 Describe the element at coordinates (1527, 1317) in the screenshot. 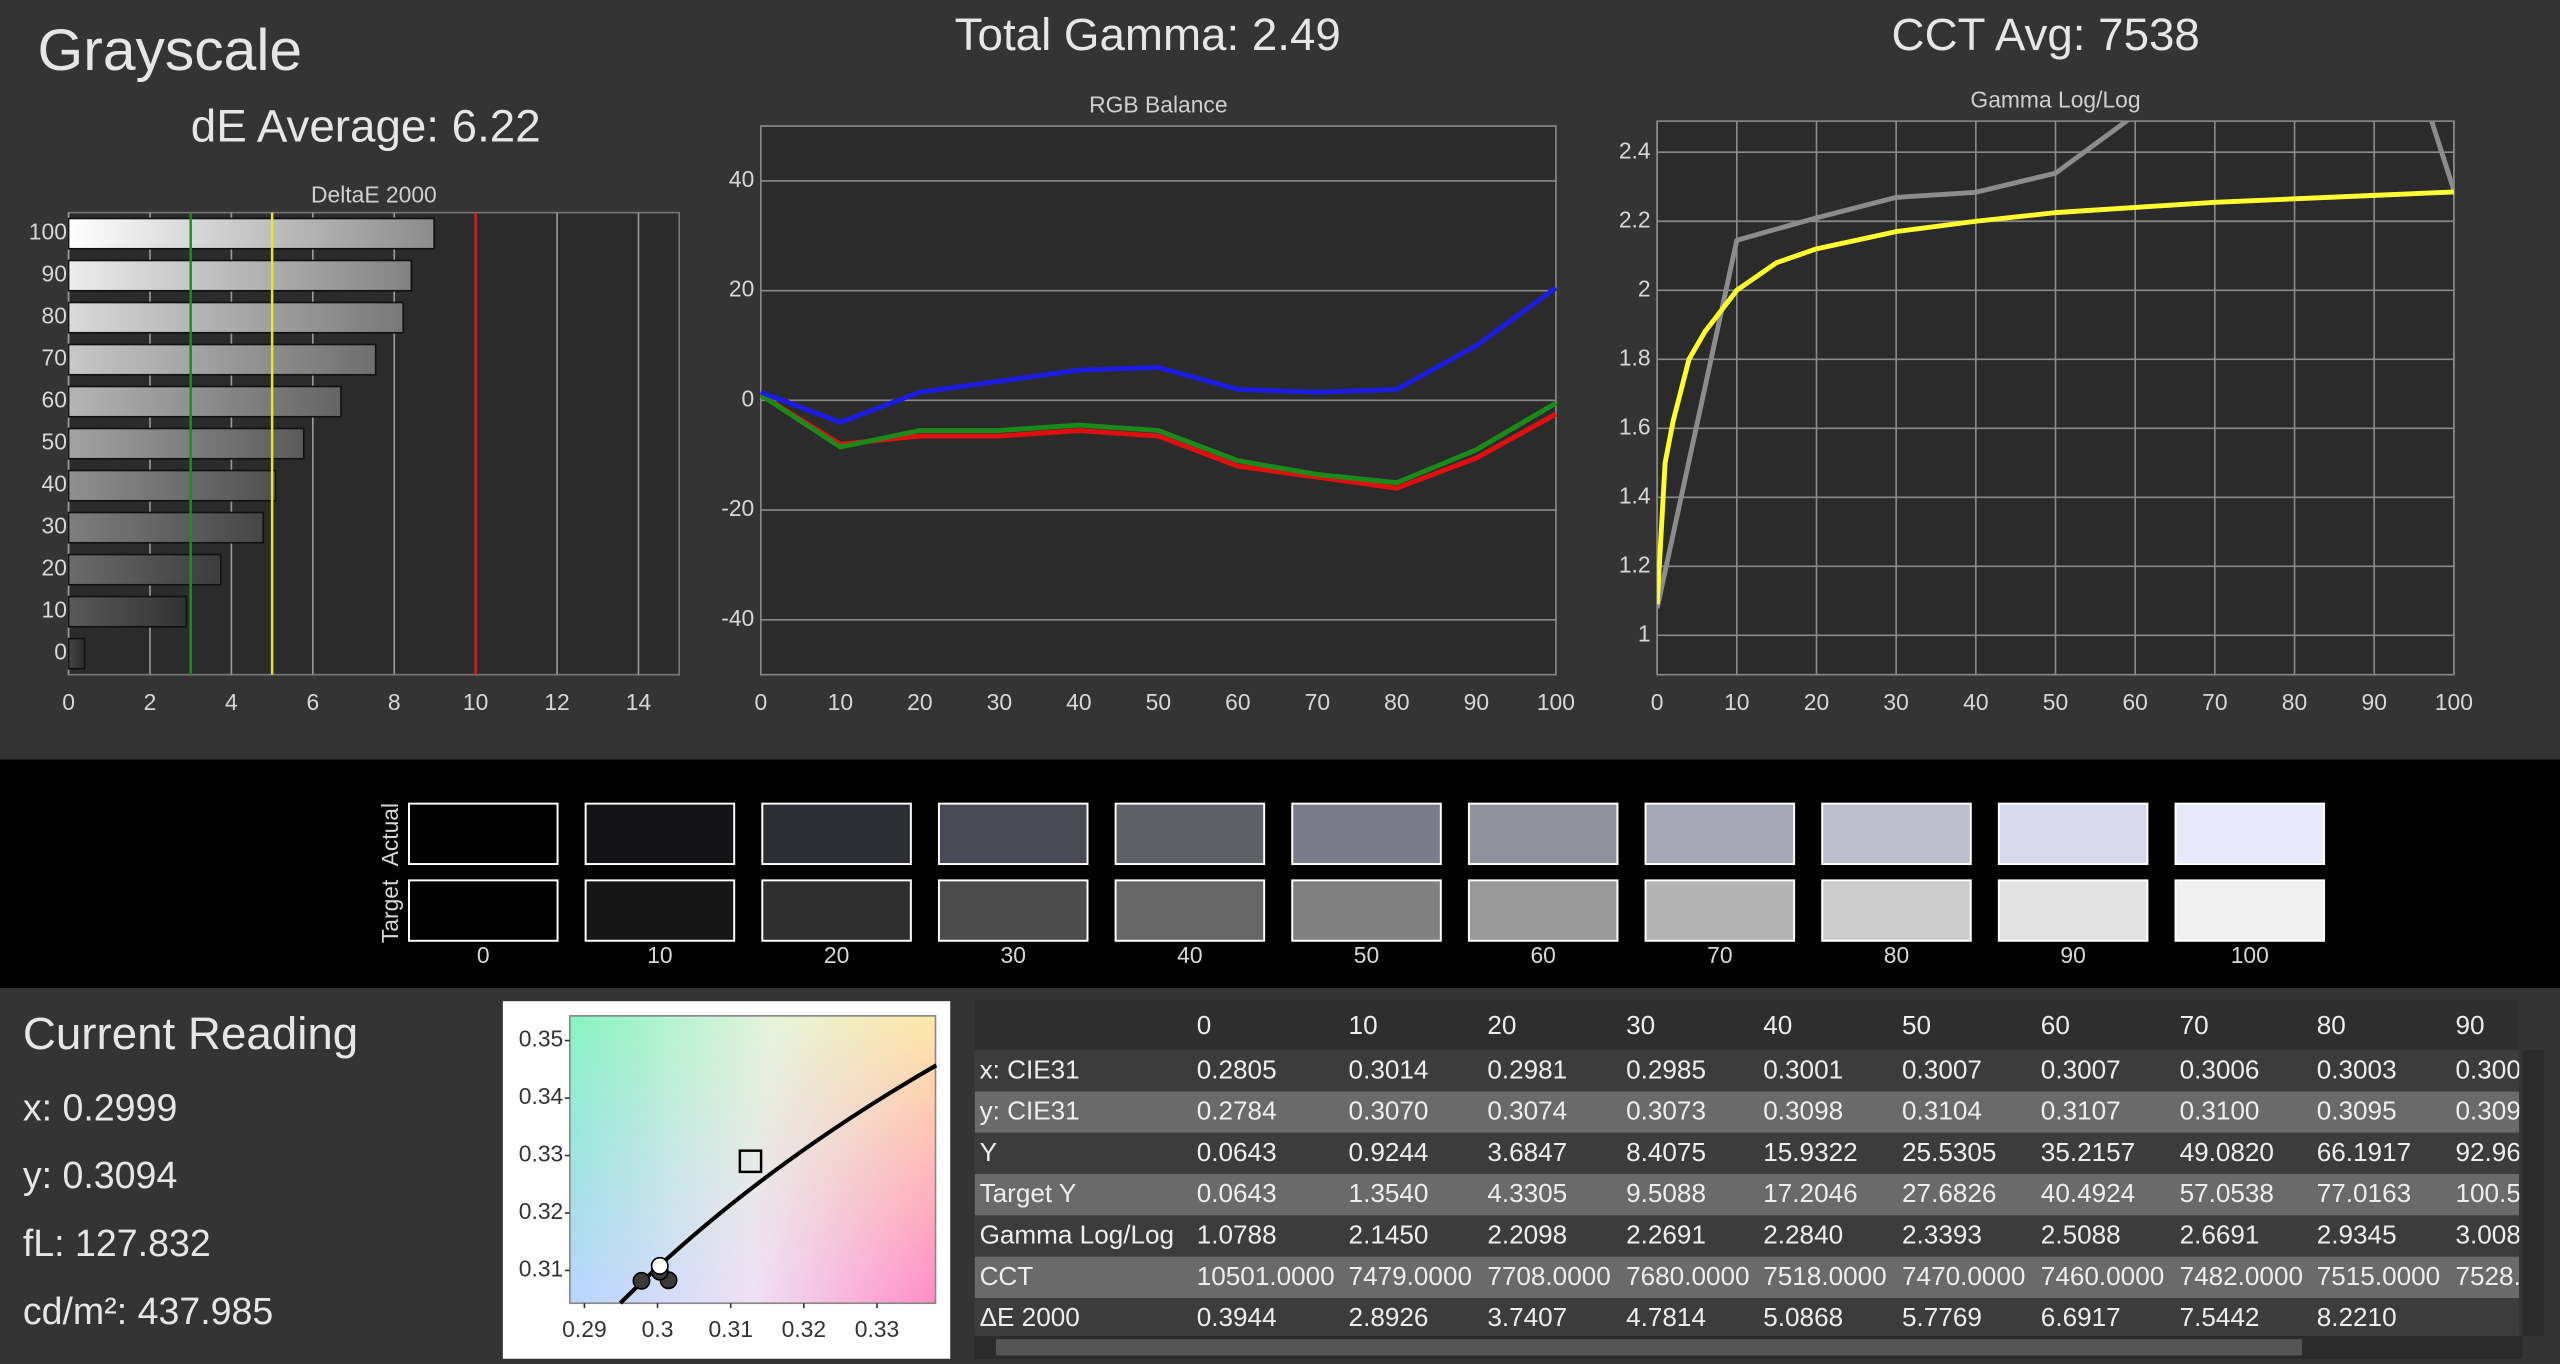

I see `table-cell: 3.7407` at that location.